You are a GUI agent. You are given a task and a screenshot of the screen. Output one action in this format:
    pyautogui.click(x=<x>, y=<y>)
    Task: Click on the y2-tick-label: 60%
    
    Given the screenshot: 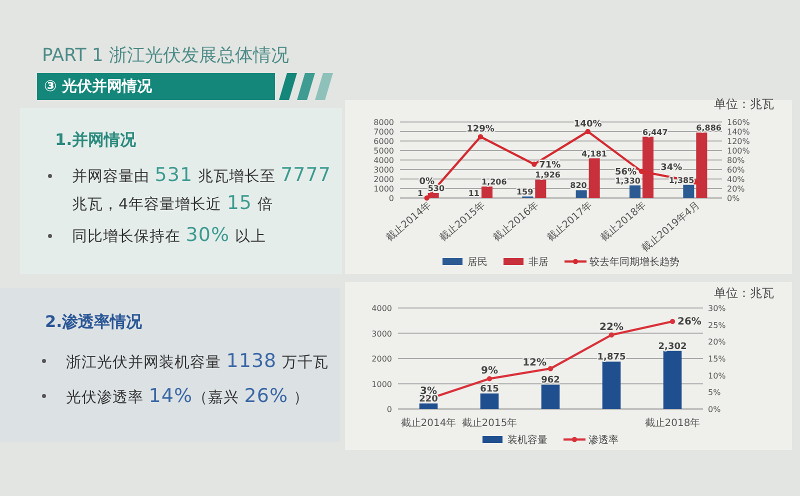 What is the action you would take?
    pyautogui.click(x=736, y=170)
    